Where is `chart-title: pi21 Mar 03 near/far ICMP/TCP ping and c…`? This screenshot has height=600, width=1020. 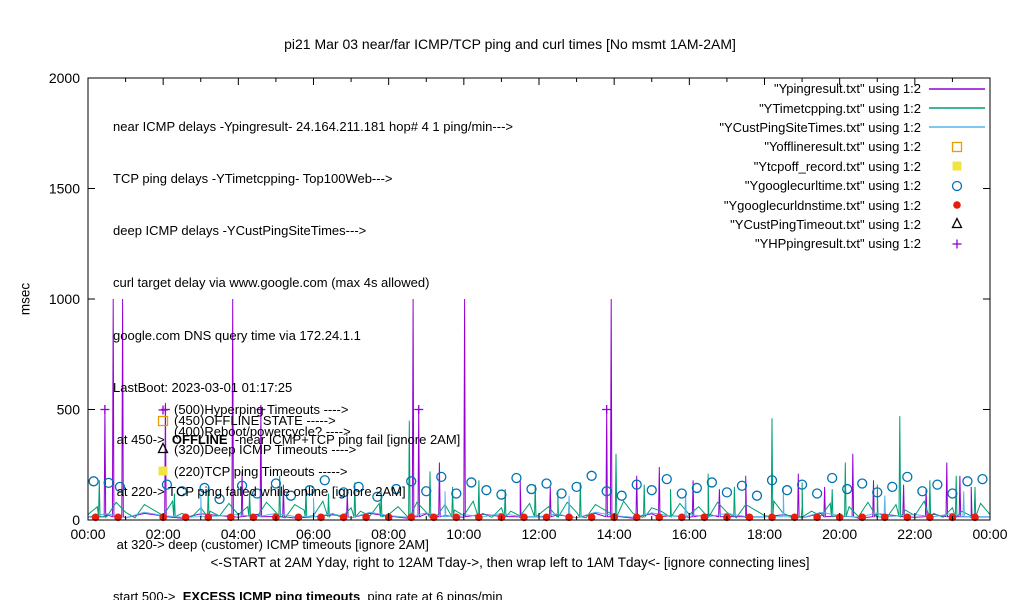
chart-title: pi21 Mar 03 near/far ICMP/TCP ping and c… is located at coordinates (510, 44).